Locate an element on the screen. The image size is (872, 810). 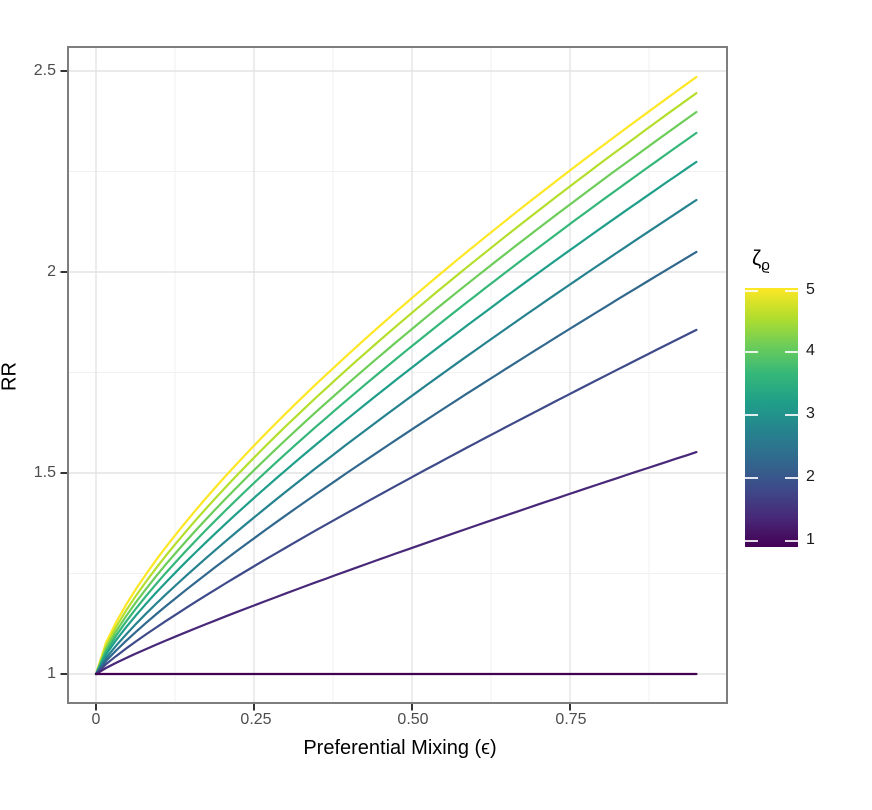
x-axis-title: Preferential Mixing (ϵ) is located at coordinates (400, 748).